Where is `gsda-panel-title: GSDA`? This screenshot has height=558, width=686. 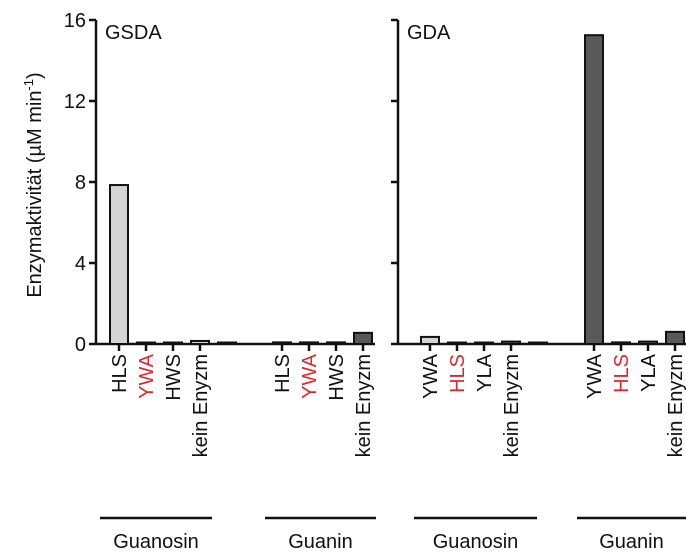
gsda-panel-title: GSDA is located at coordinates (133, 33).